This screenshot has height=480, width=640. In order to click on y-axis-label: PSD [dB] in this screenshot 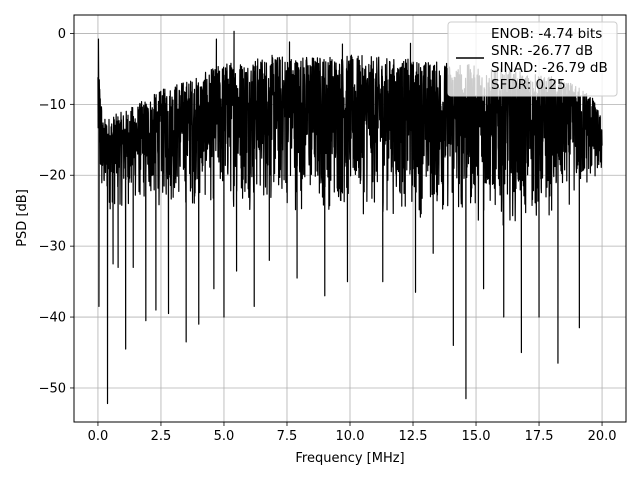, I will do `click(22, 218)`.